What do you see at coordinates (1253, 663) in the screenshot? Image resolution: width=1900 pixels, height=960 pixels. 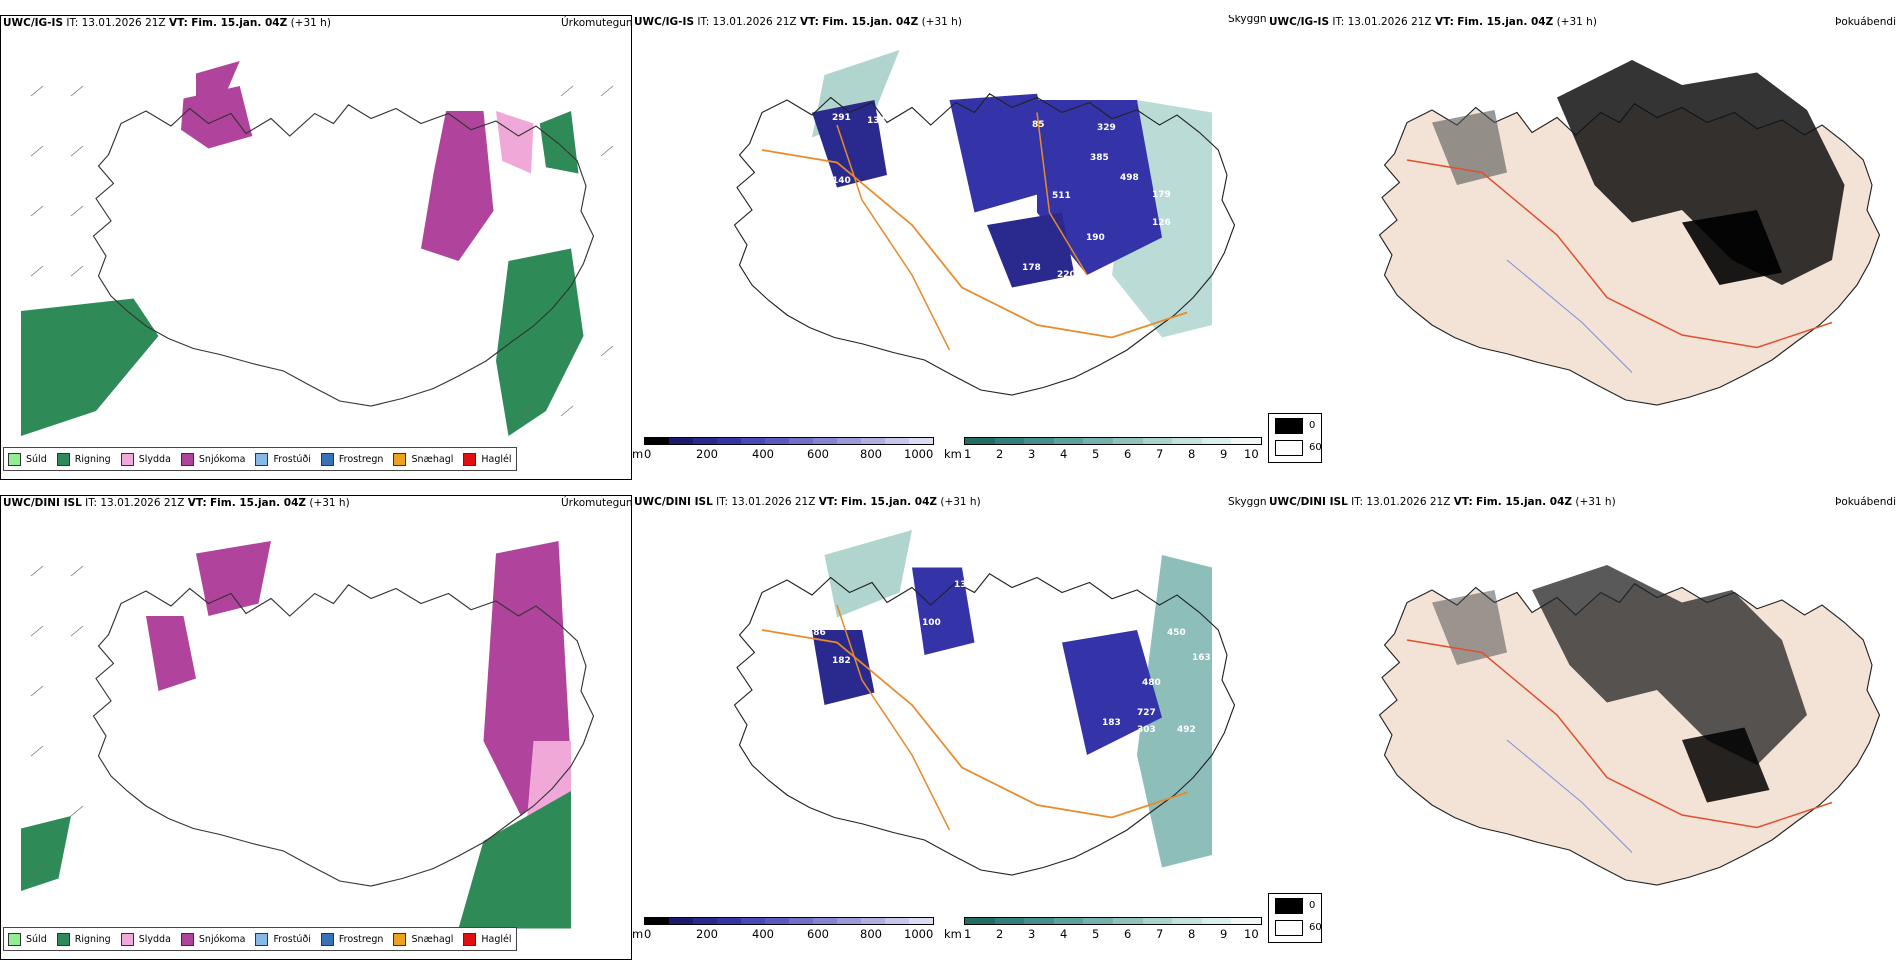 I see `cloud-label: 228` at bounding box center [1253, 663].